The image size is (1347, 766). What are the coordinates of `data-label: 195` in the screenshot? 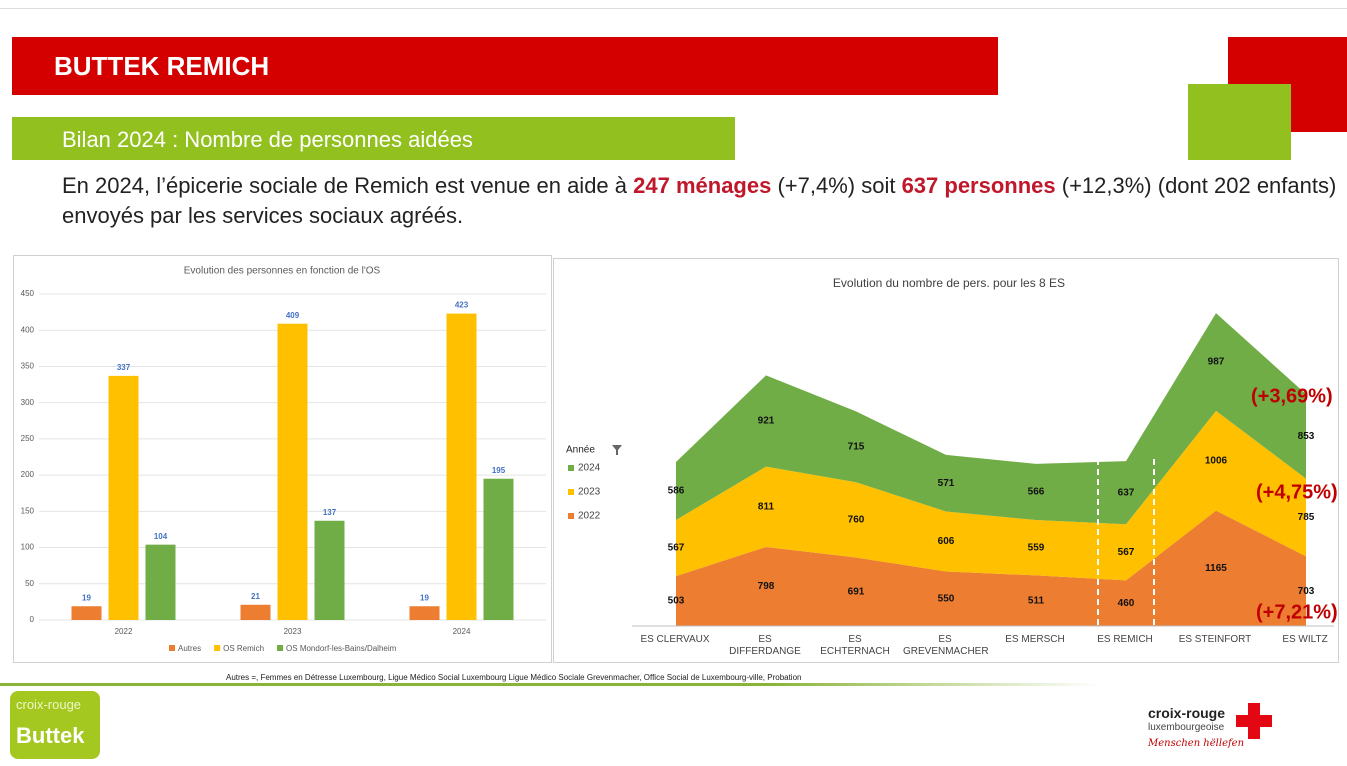 It's located at (499, 470).